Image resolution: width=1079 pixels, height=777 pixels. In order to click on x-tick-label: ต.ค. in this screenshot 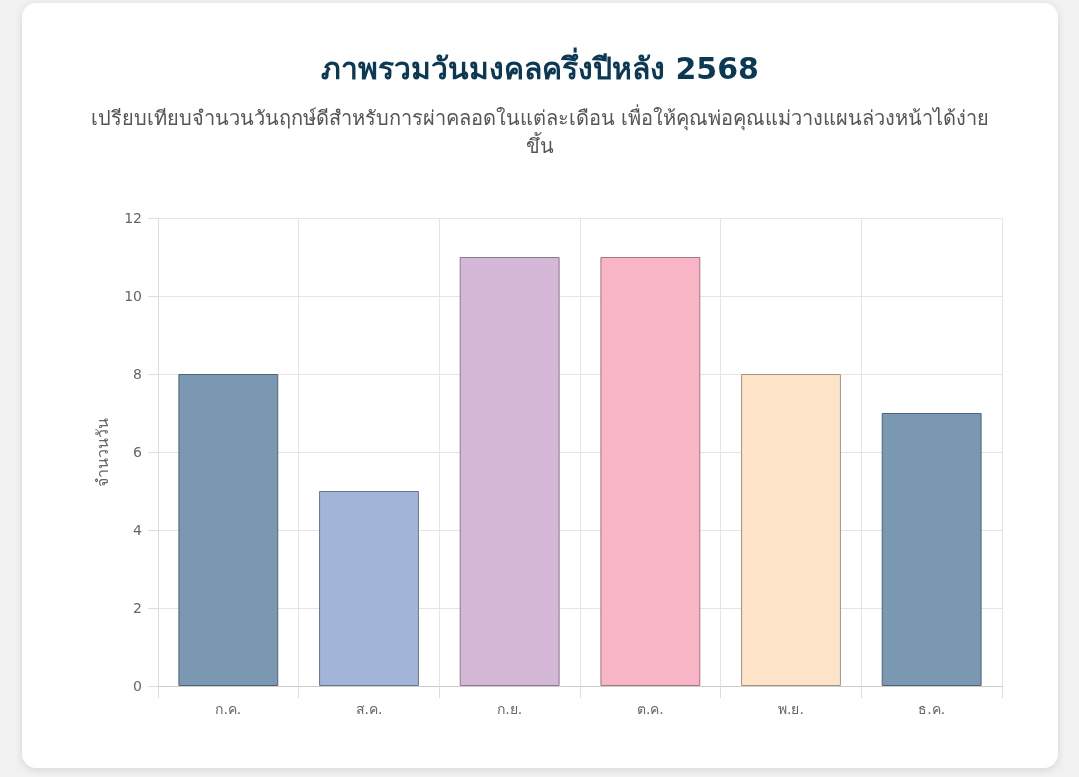, I will do `click(650, 709)`.